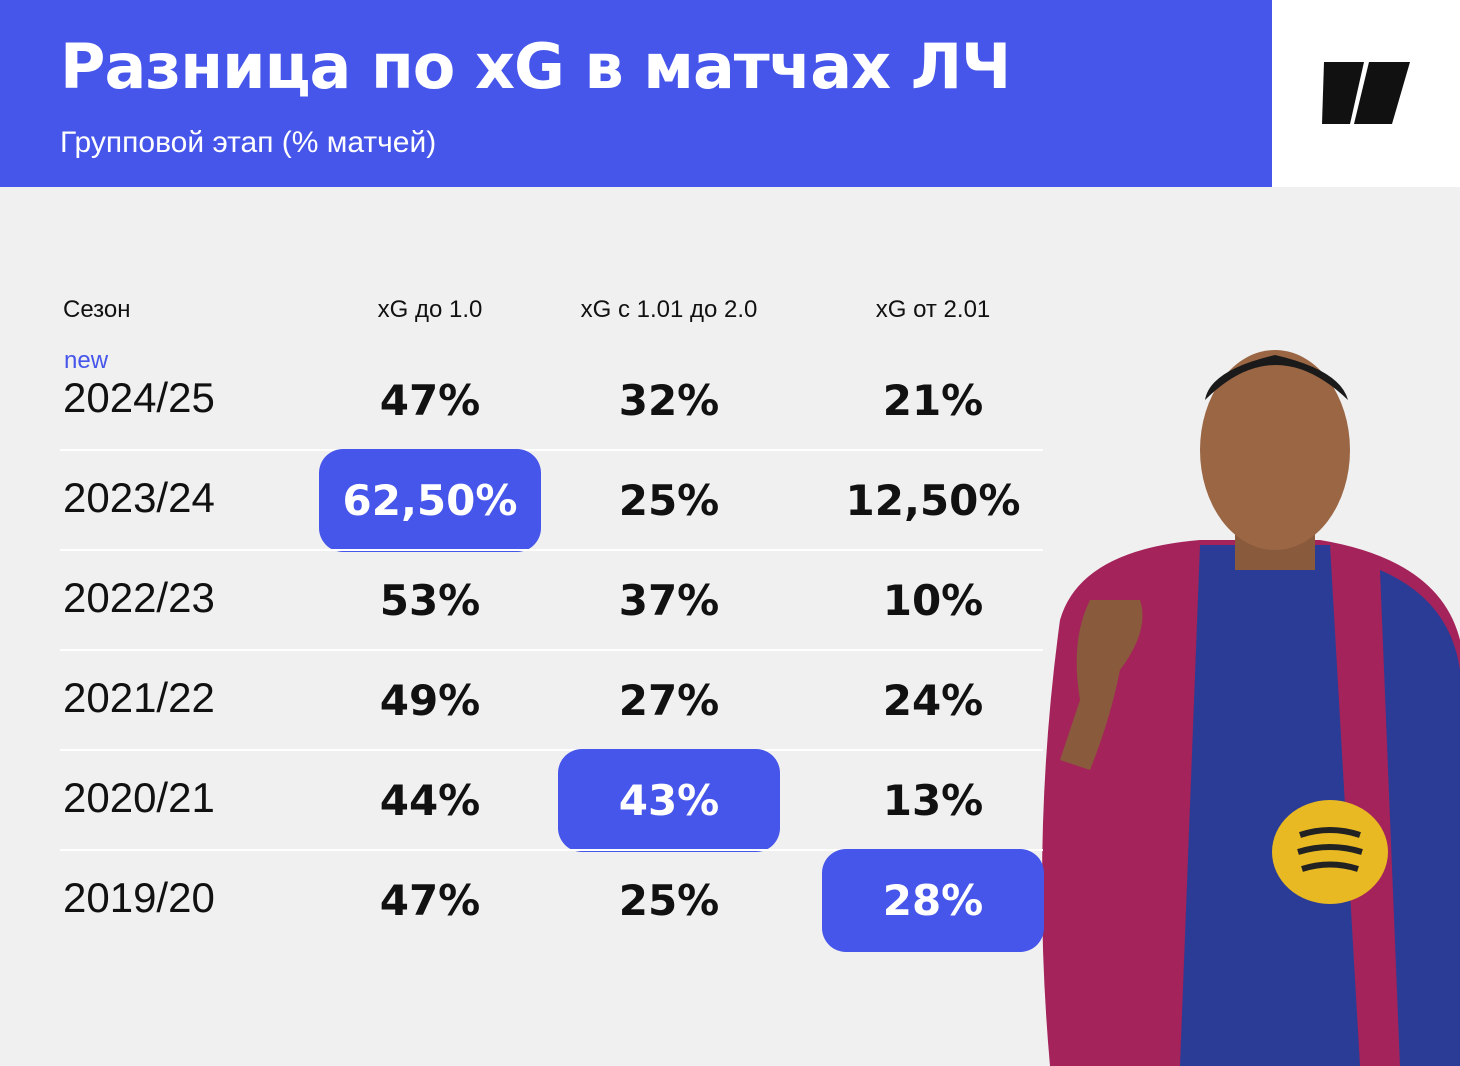 The width and height of the screenshot is (1460, 1066). Describe the element at coordinates (139, 497) in the screenshot. I see `season-label: 2023/24` at that location.